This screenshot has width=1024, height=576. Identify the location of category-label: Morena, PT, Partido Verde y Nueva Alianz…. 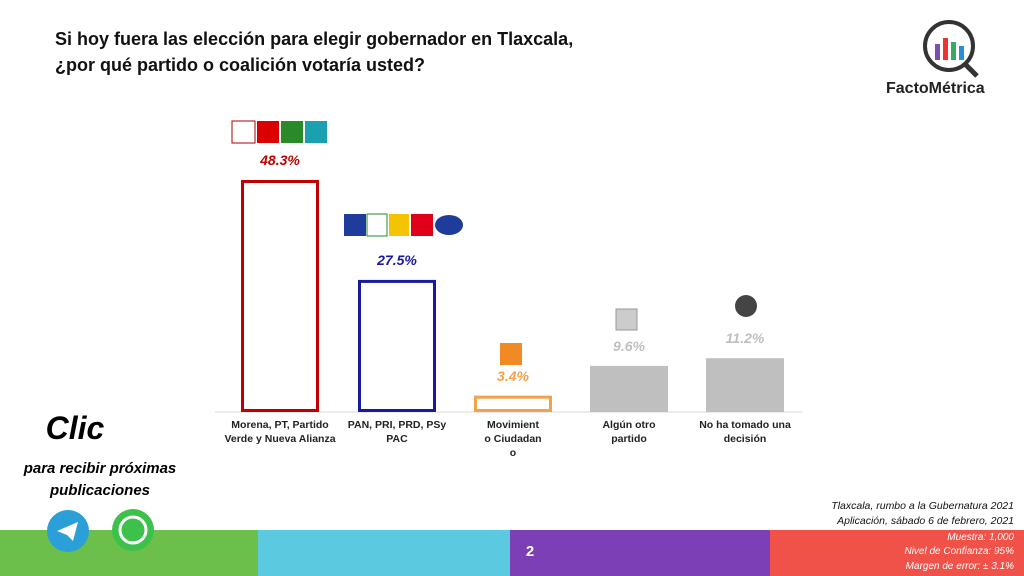
(280, 432).